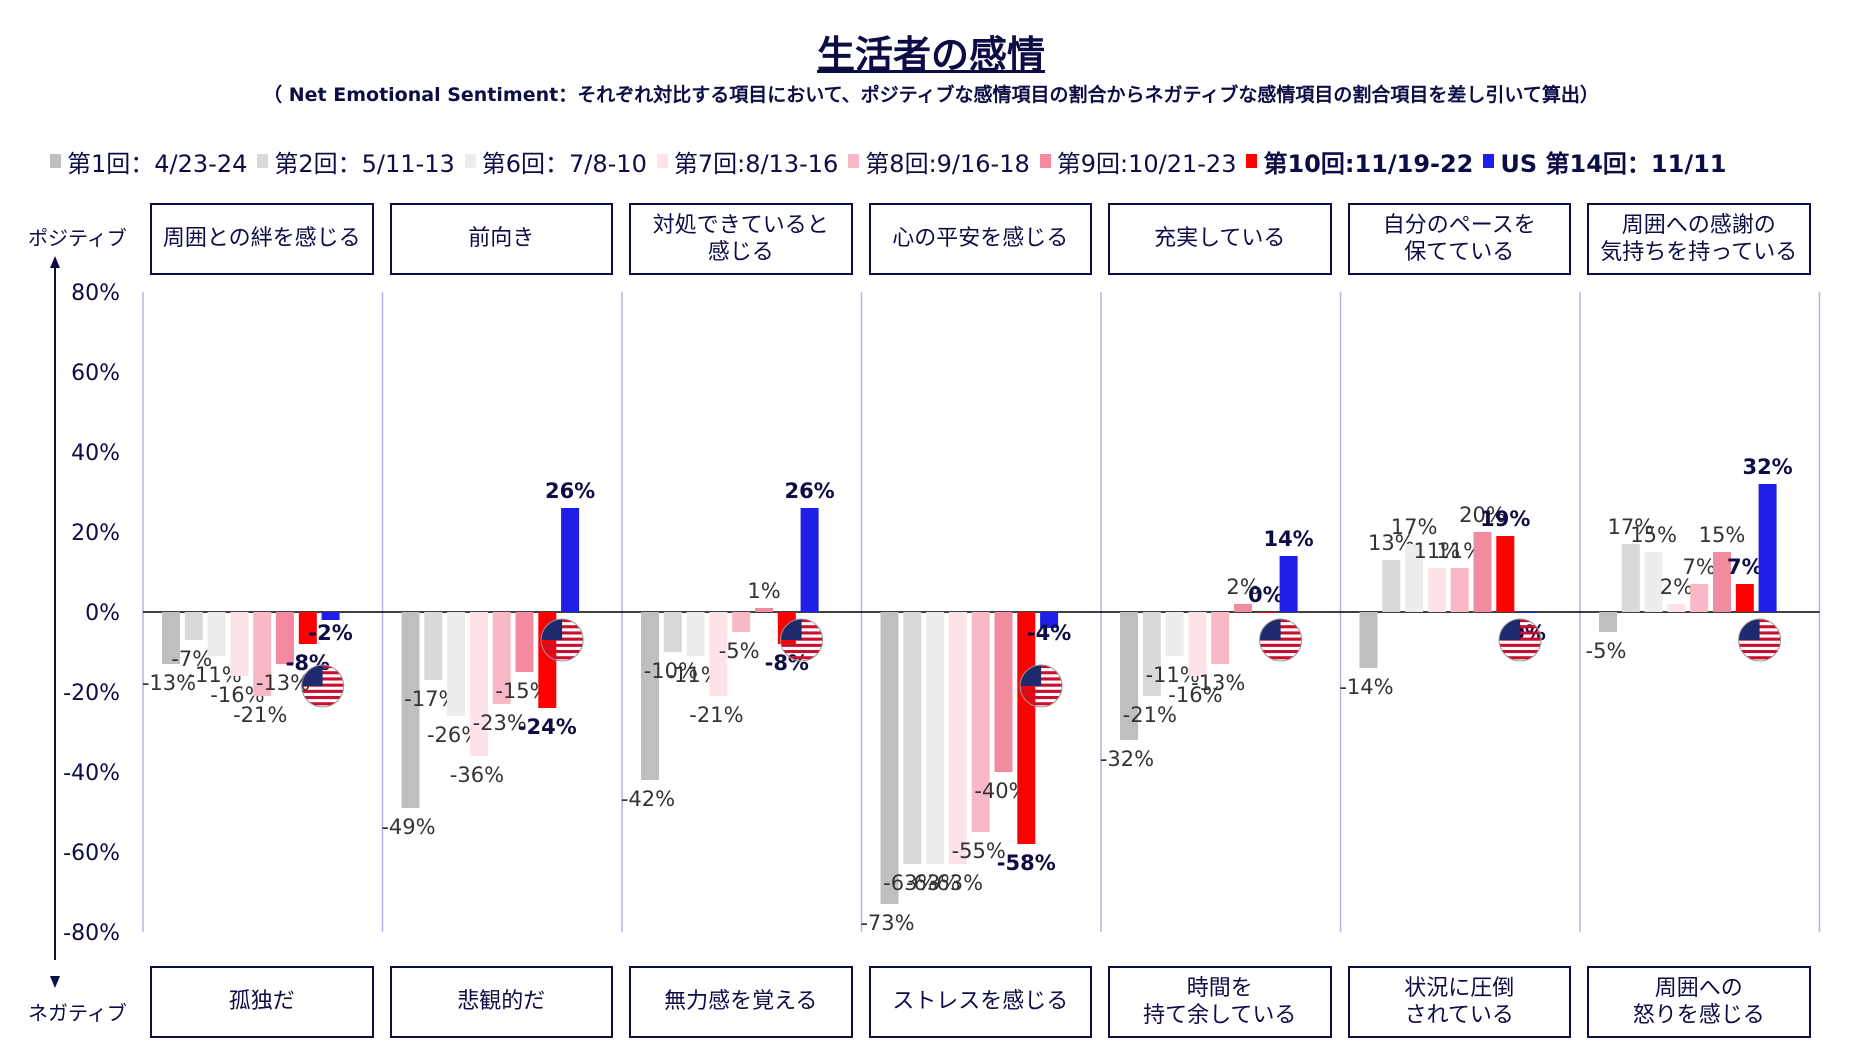 The image size is (1862, 1044). Describe the element at coordinates (1220, 1002) in the screenshot. I see `category-negative-label: 時間を 持て余している` at that location.